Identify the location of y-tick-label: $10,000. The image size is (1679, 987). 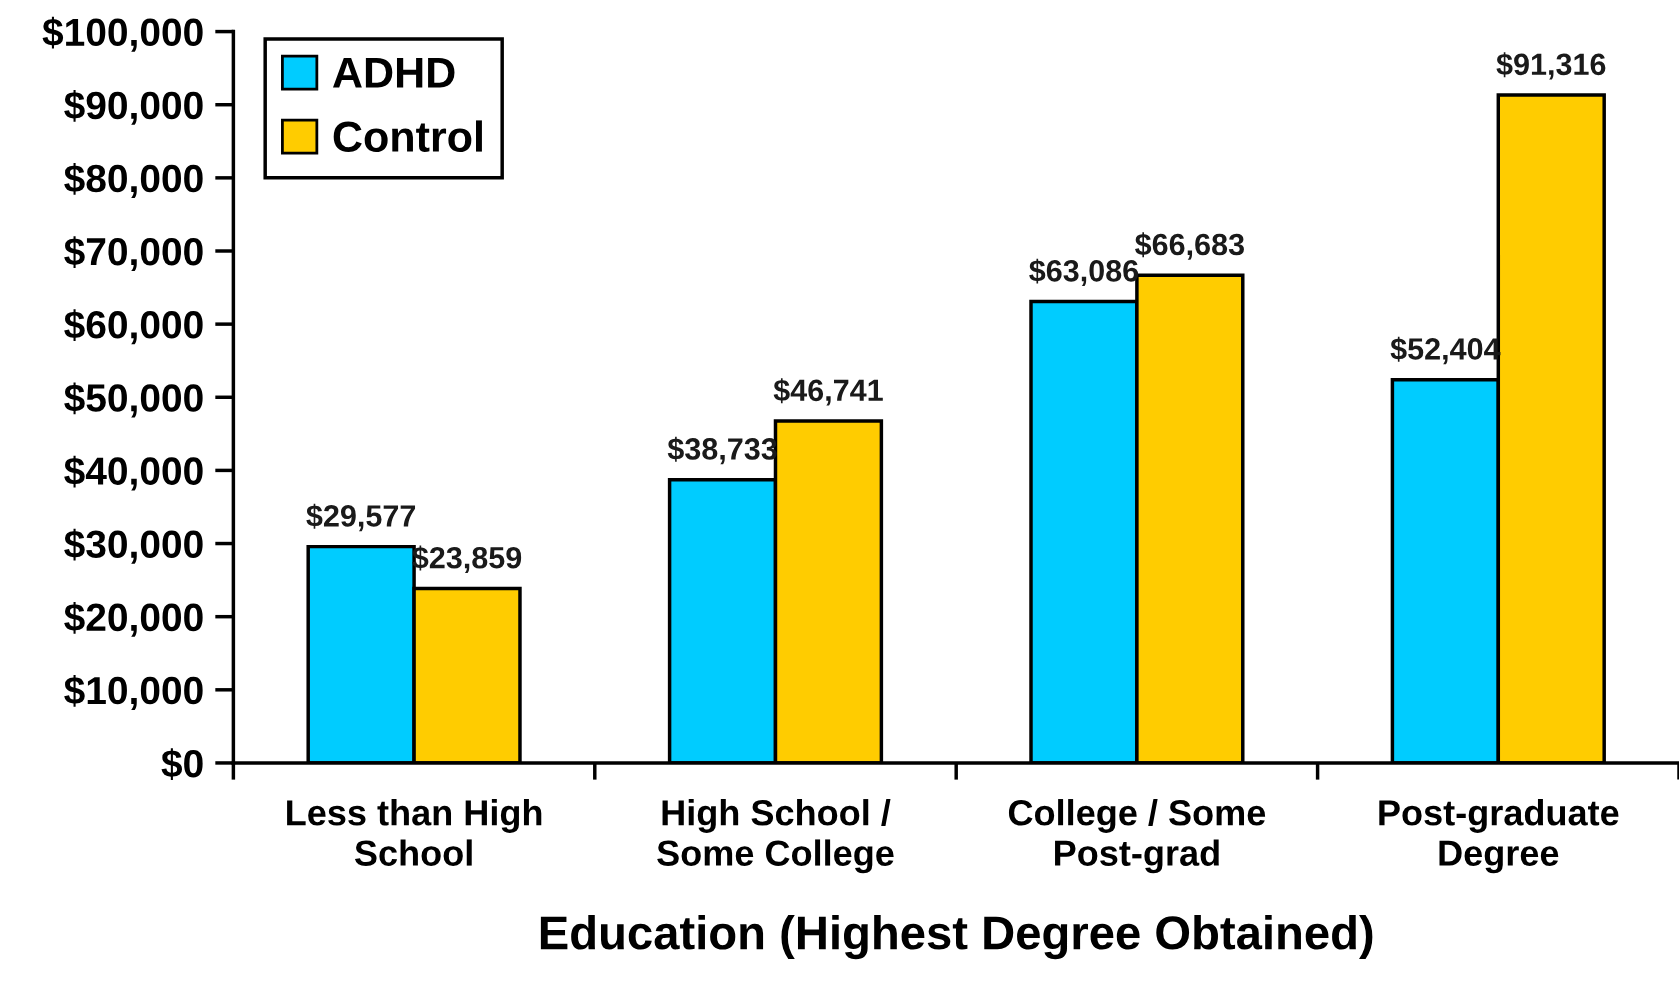
(133, 692).